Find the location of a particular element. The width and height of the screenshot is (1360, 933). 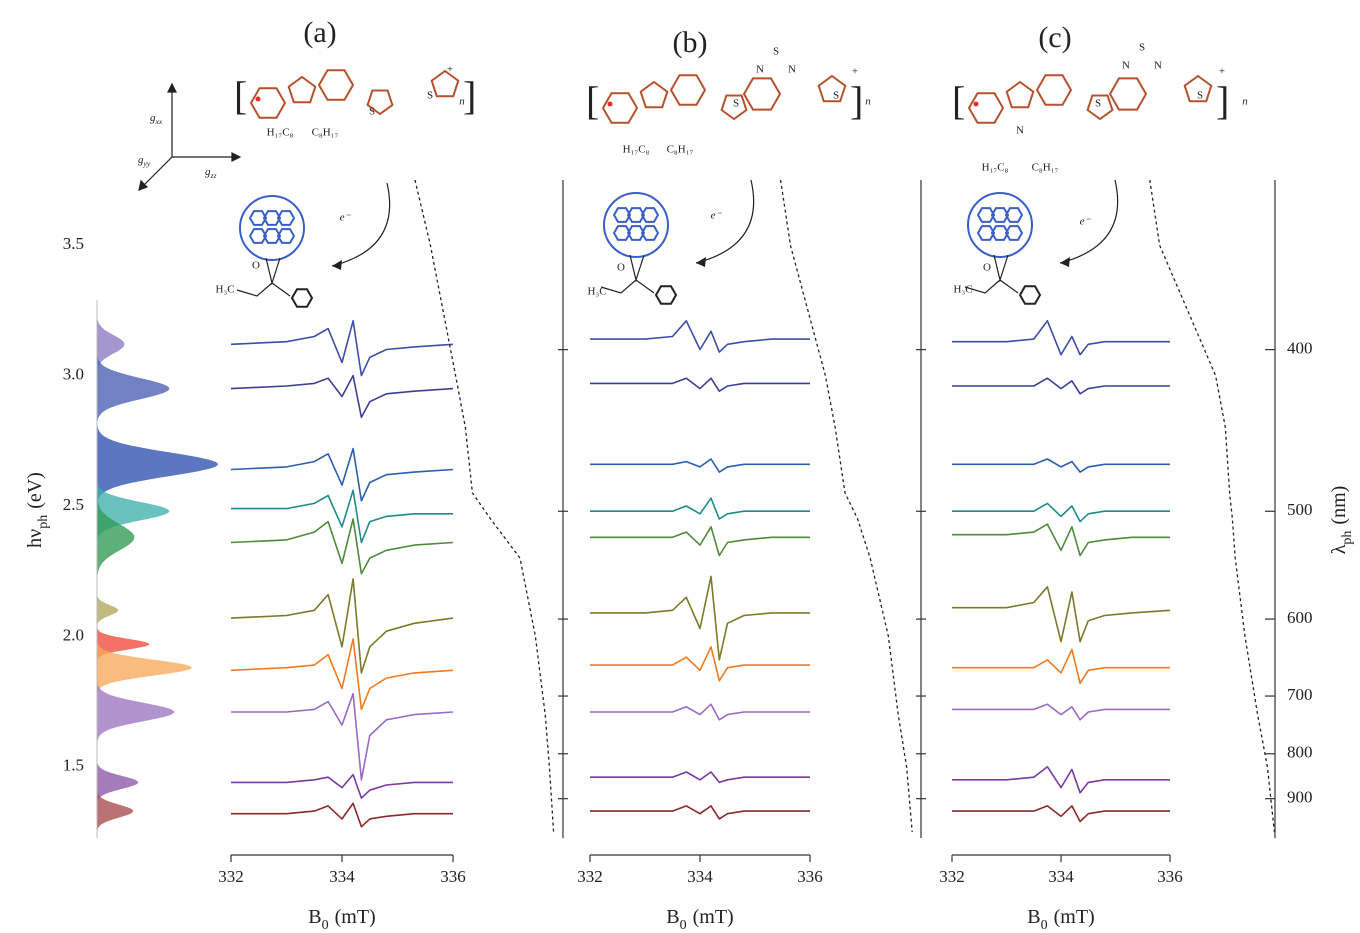

frame-label-sub: xx is located at coordinates (159, 121).